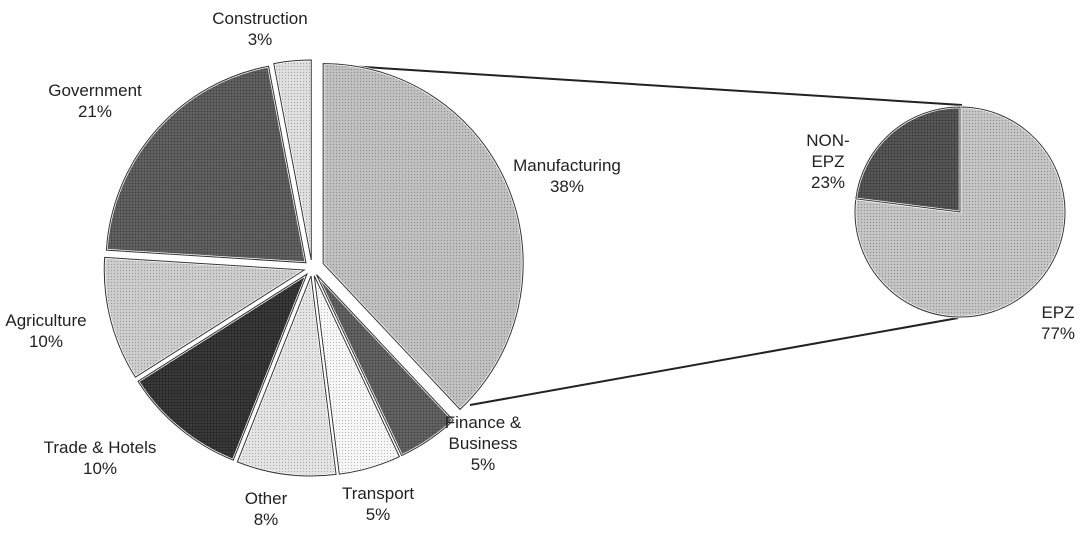 The height and width of the screenshot is (542, 1084). I want to click on slice-name: Agriculture, so click(46, 320).